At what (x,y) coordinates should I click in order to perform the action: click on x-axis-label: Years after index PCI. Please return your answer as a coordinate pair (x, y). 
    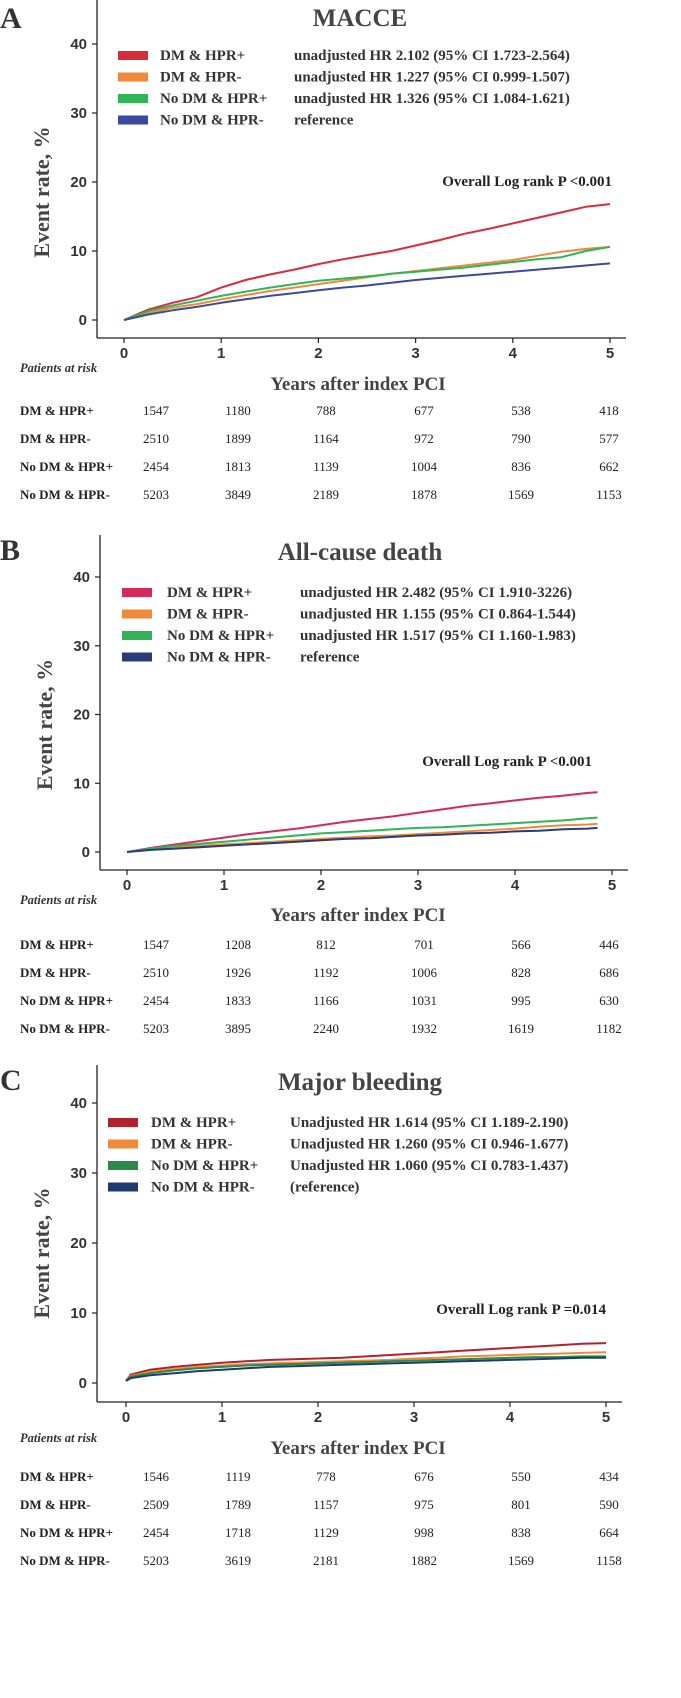
    Looking at the image, I should click on (357, 384).